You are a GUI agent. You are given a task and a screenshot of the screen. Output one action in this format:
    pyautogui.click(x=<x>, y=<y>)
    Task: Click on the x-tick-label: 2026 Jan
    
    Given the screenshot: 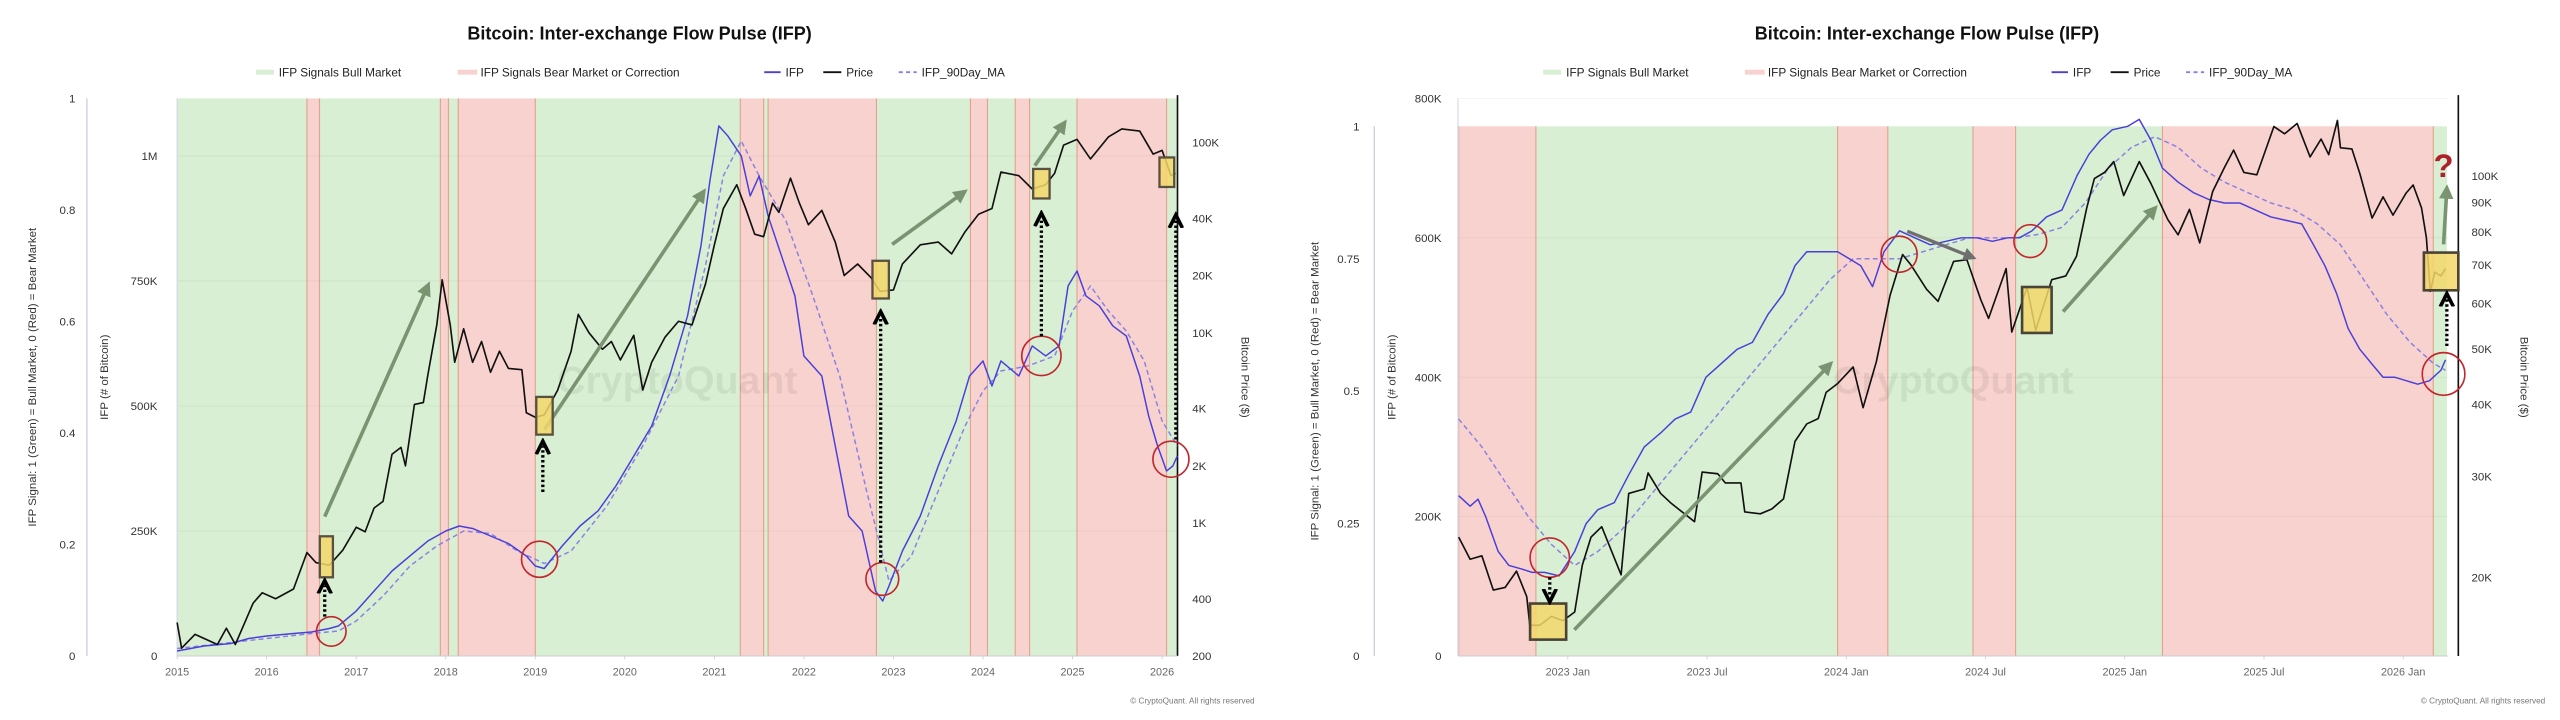 What is the action you would take?
    pyautogui.click(x=2403, y=673)
    